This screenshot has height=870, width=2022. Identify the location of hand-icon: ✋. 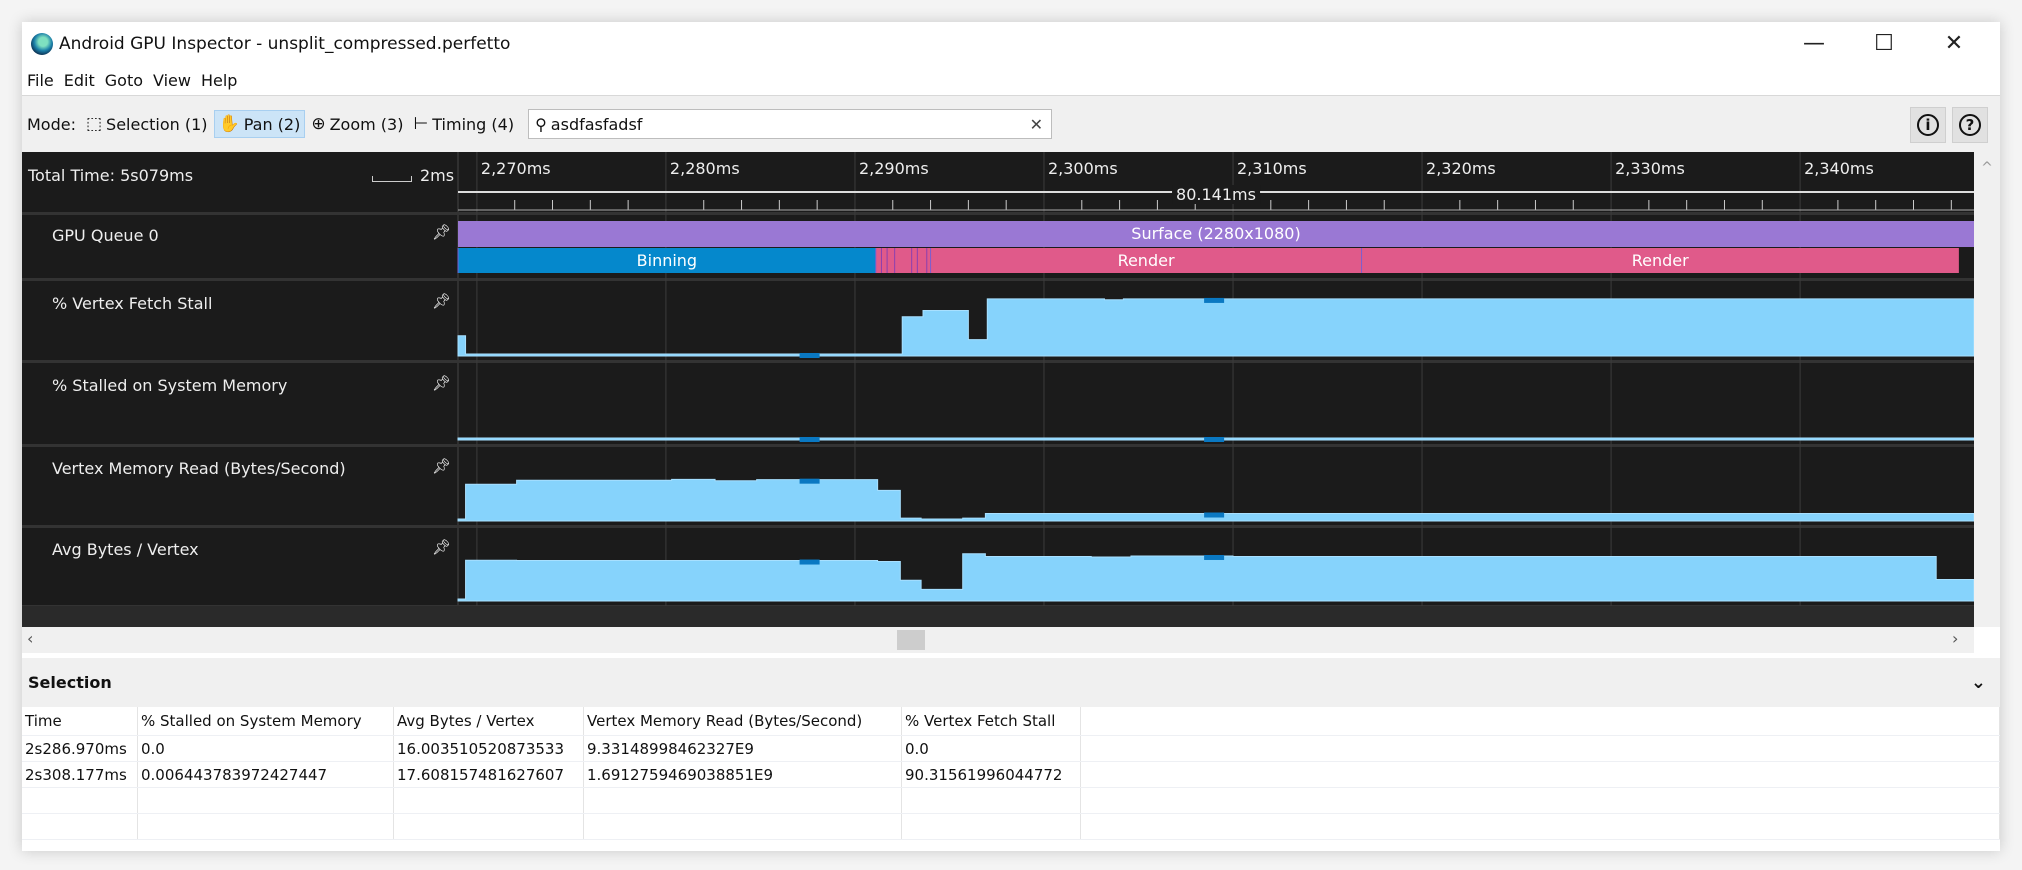
(229, 124).